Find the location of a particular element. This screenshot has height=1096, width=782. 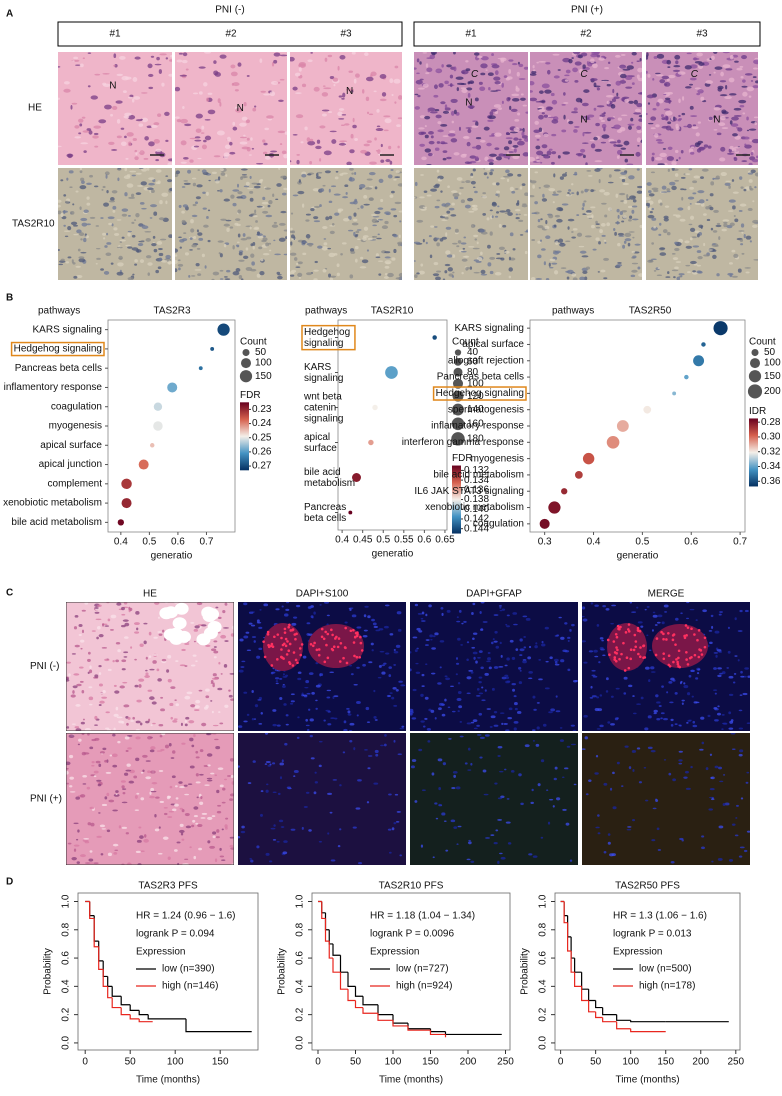

chart-title: TAS2R3 PFS is located at coordinates (168, 886).